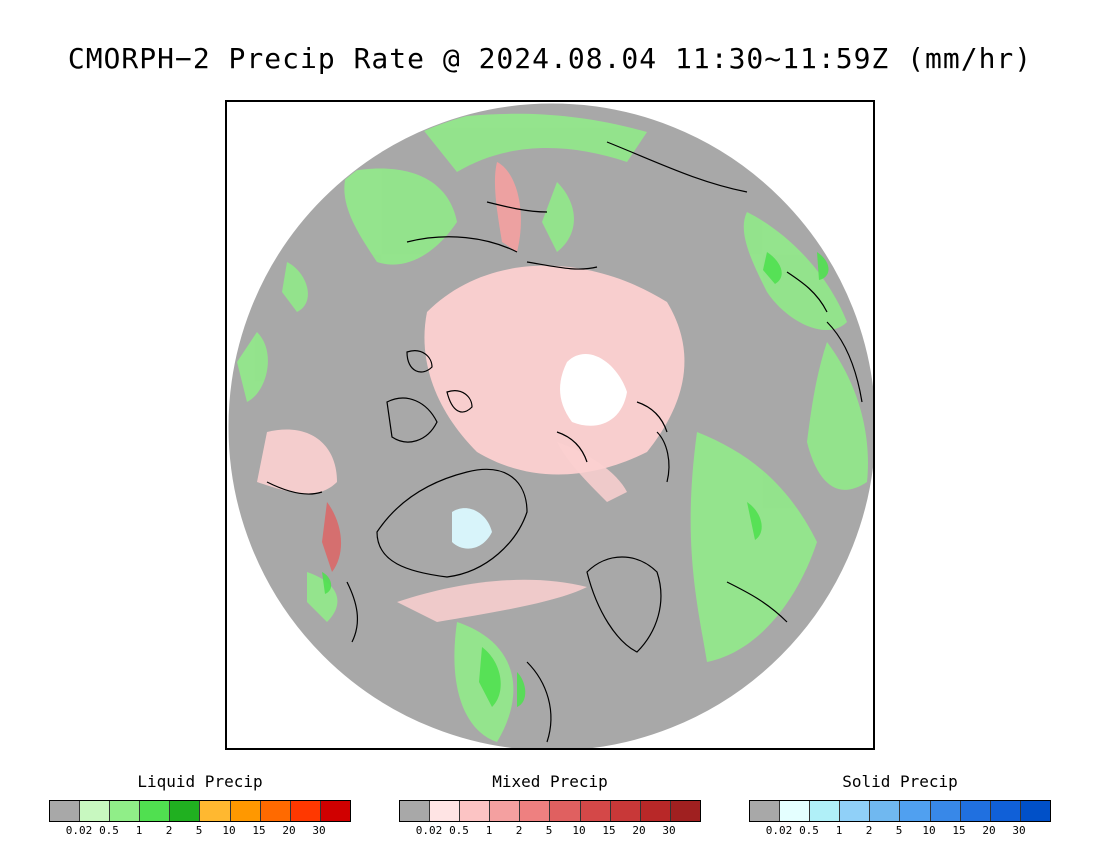 The height and width of the screenshot is (850, 1100). I want to click on legend-mixed-ticks: 0.02 0.5 1 2 5 10 15 20 30, so click(550, 831).